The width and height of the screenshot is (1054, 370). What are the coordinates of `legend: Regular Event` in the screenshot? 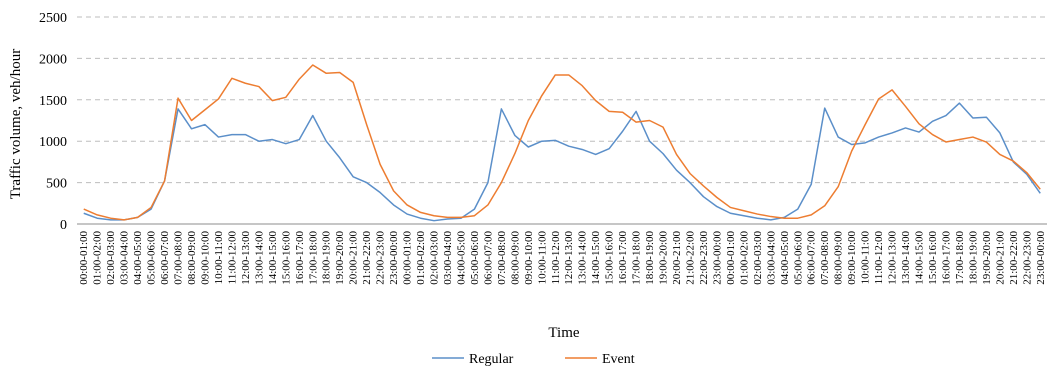 It's located at (533, 359).